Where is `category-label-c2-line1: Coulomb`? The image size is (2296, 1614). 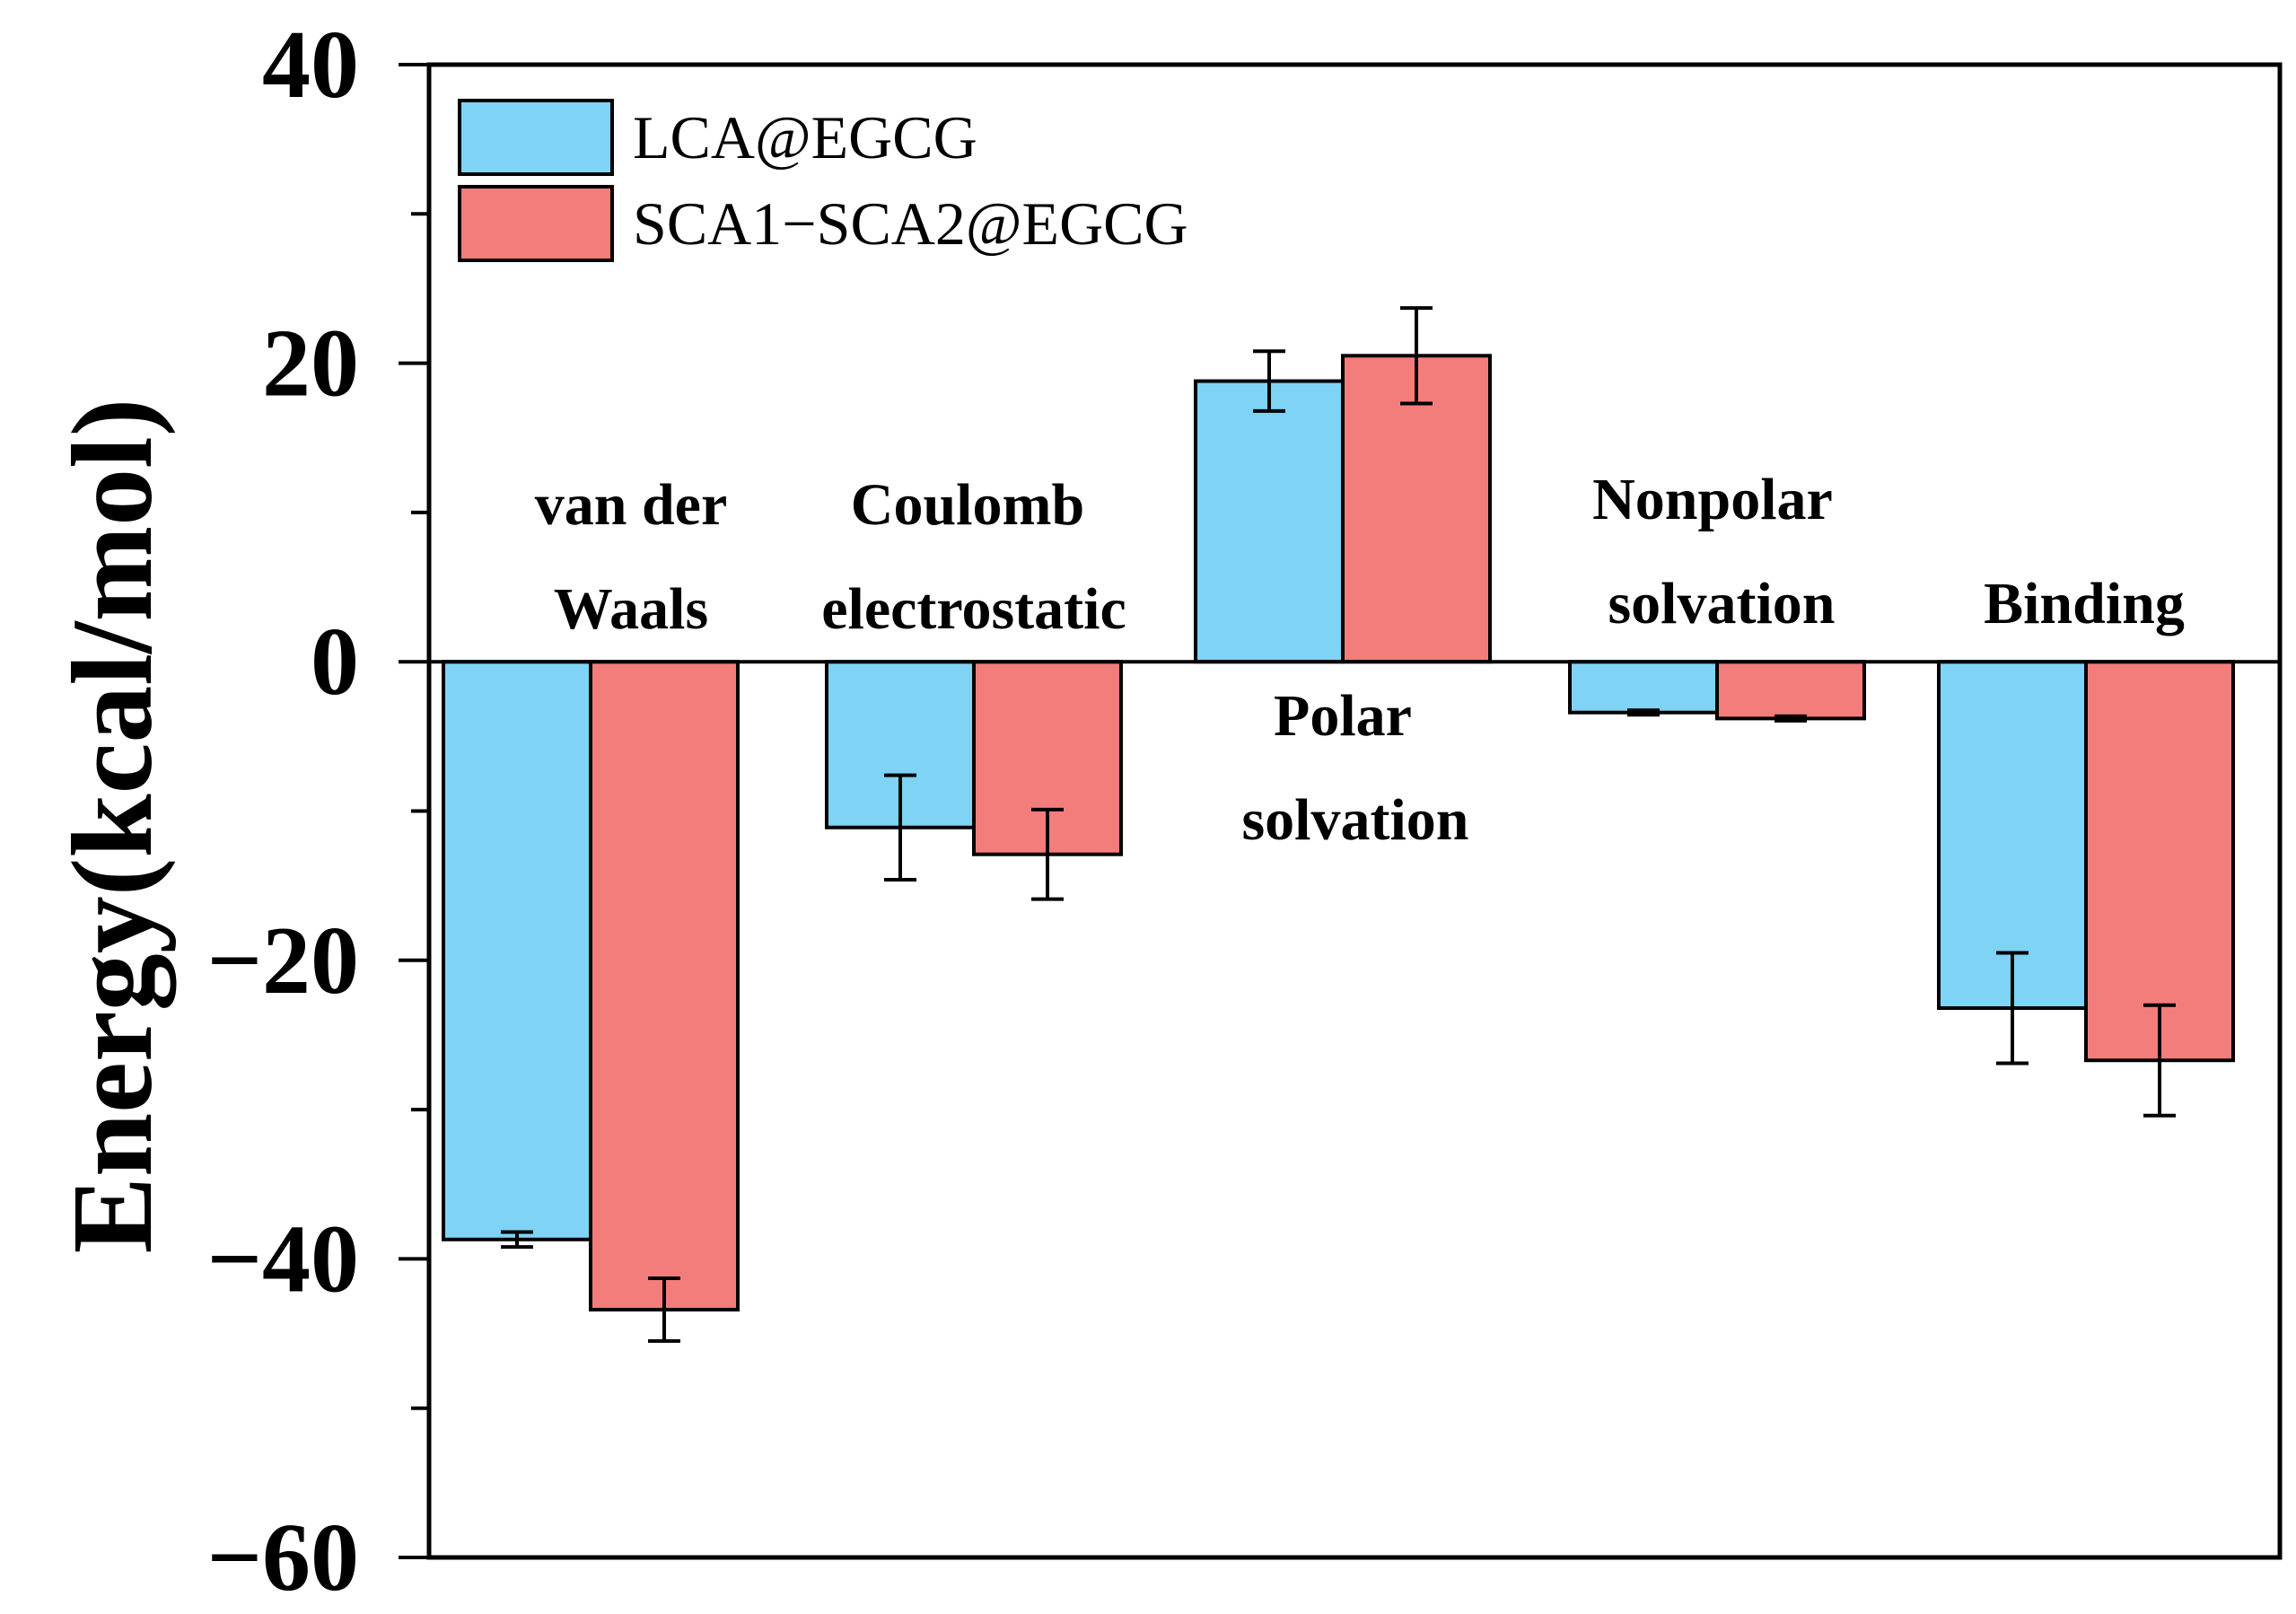
category-label-c2-line1: Coulomb is located at coordinates (968, 505).